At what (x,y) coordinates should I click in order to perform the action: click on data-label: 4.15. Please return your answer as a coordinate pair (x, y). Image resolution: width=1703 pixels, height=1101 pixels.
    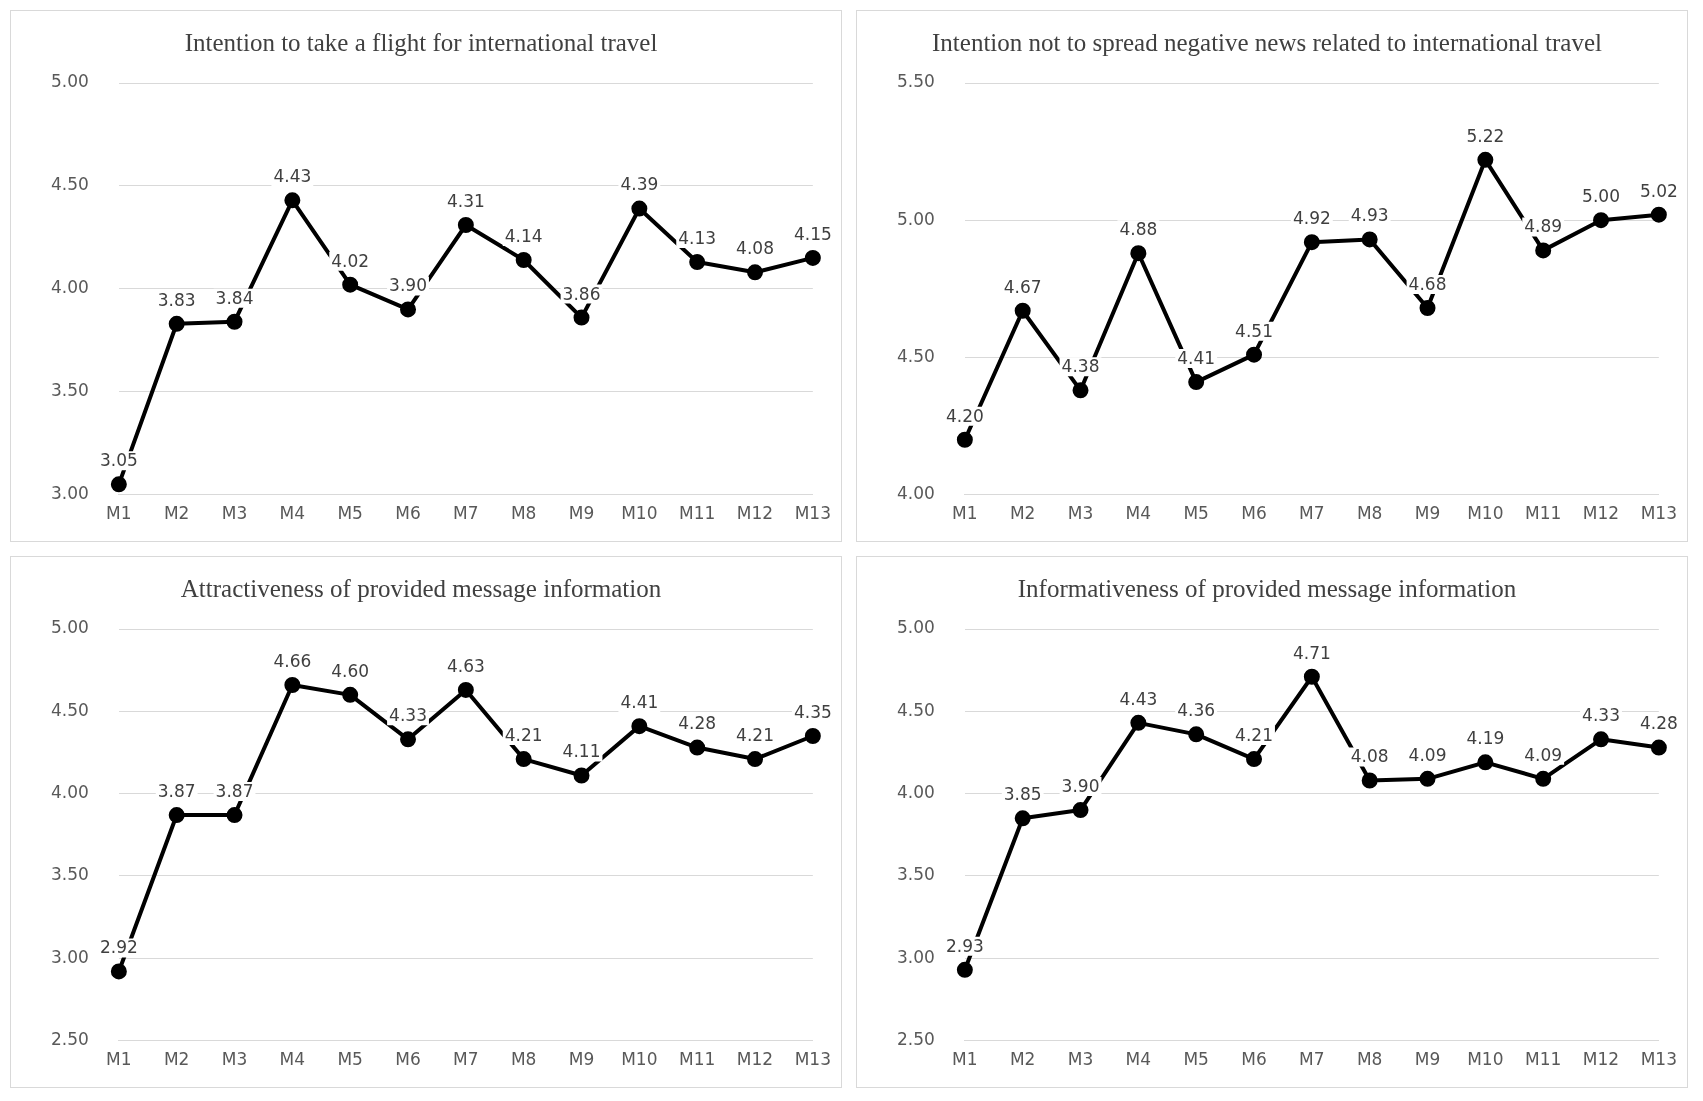
    Looking at the image, I should click on (812, 233).